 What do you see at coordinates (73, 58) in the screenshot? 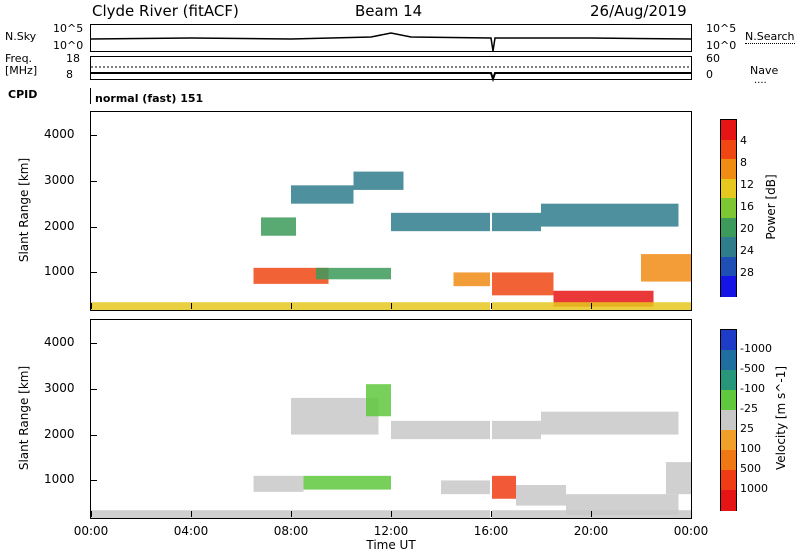
I see `freq-tick-top: 18` at bounding box center [73, 58].